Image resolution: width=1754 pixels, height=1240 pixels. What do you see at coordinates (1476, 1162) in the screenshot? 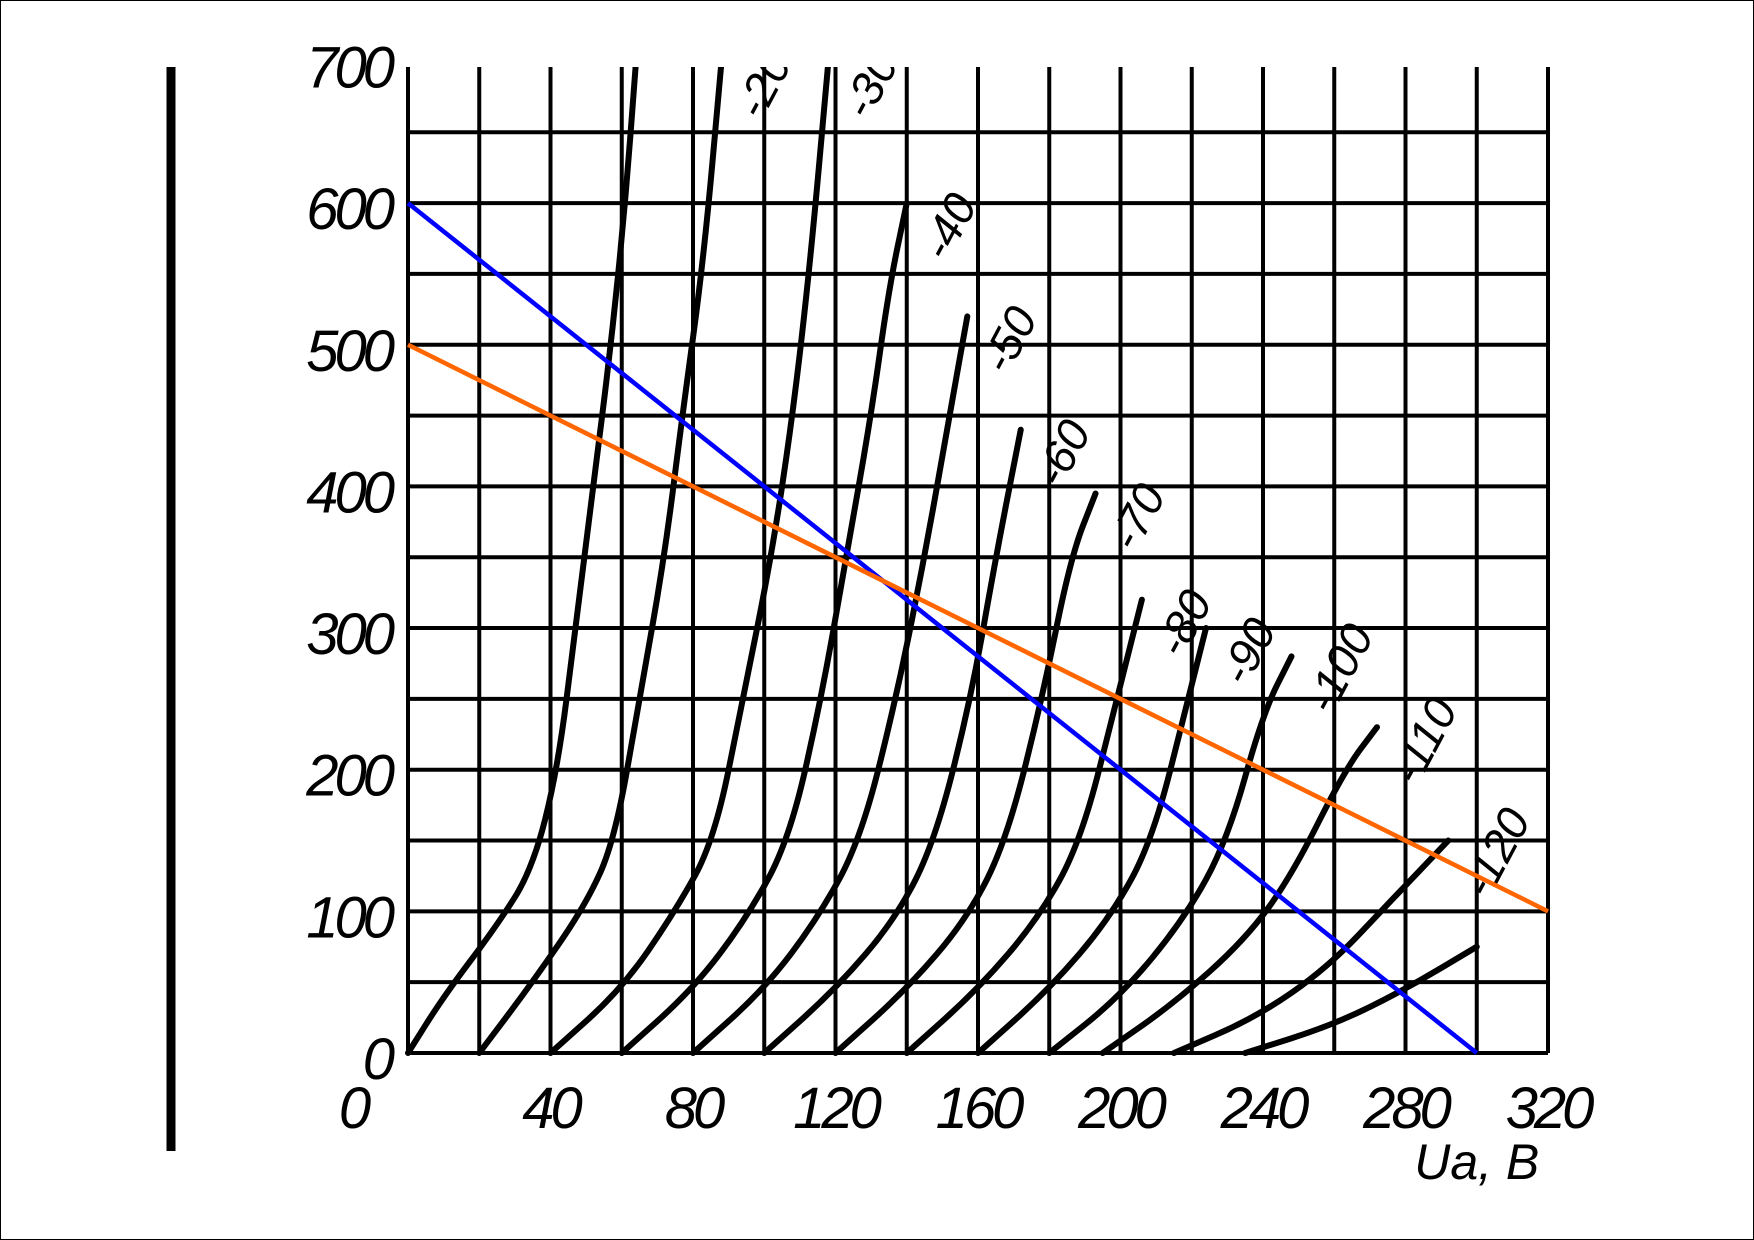
I see `x-axis-unit-label: Uа, В` at bounding box center [1476, 1162].